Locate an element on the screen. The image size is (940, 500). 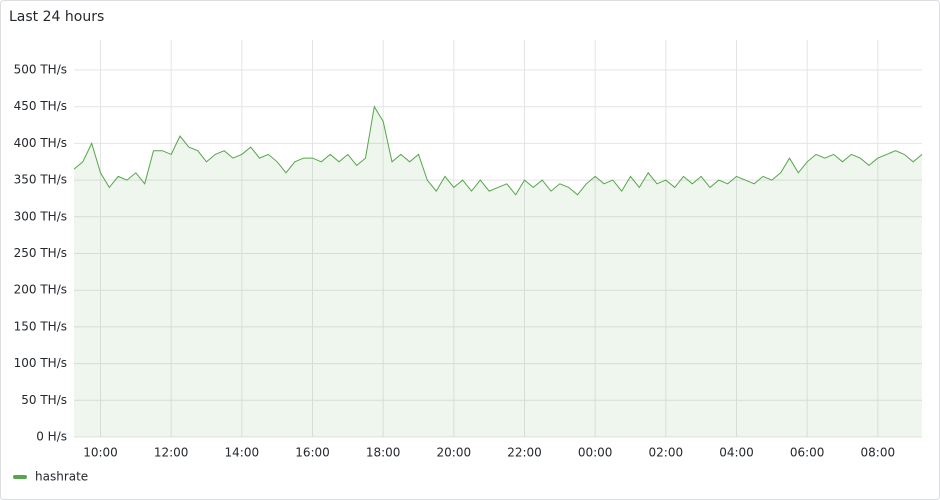
x-tick-label: 12:00 is located at coordinates (171, 453).